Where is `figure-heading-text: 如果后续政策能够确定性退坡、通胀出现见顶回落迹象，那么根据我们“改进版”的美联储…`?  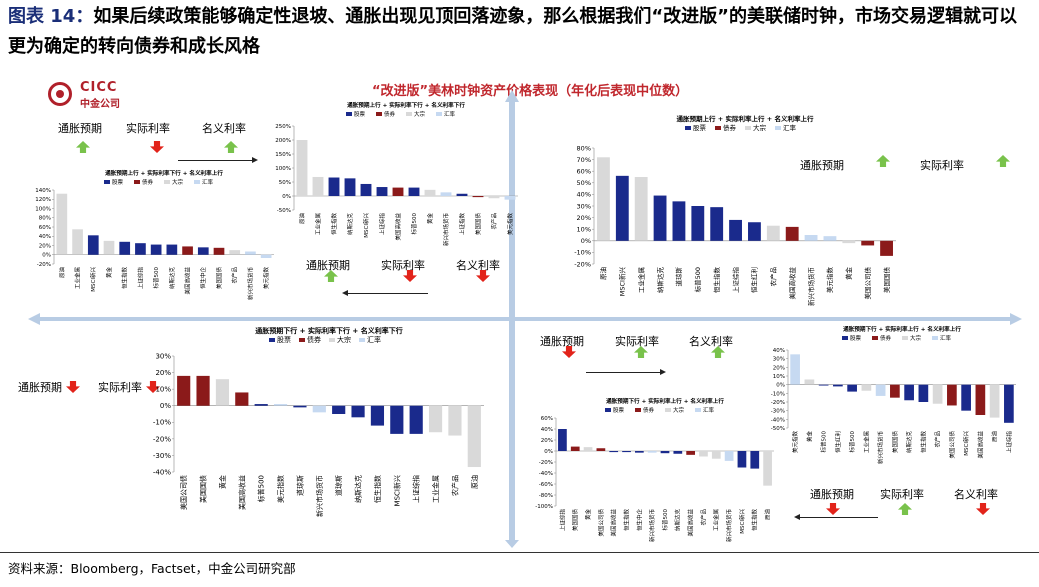 figure-heading-text: 如果后续政策能够确定性退坡、通胀出现见顶回落迹象，那么根据我们“改进版”的美联储… is located at coordinates (512, 31).